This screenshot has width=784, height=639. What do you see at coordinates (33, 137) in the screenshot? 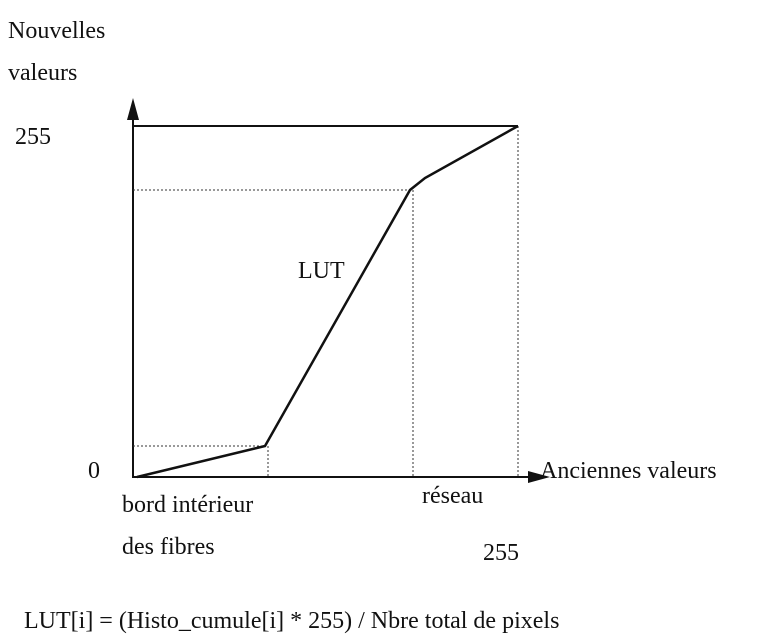
I see `y-max-label: 255` at bounding box center [33, 137].